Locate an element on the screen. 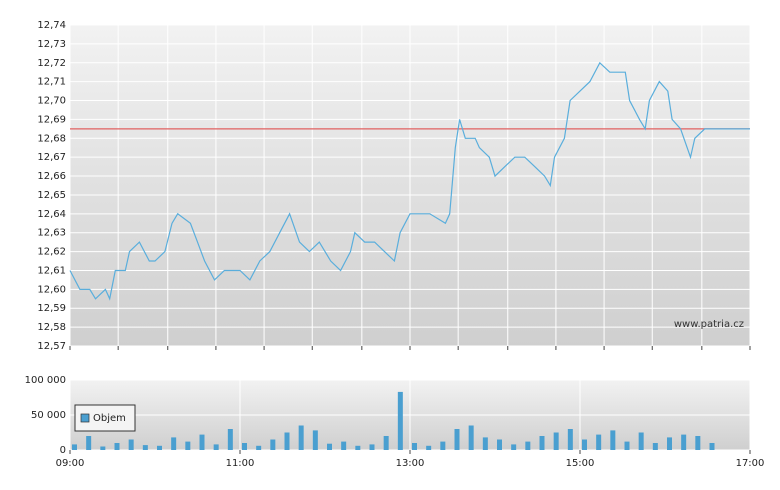  y-tick-label: 12,68 is located at coordinates (51, 138).